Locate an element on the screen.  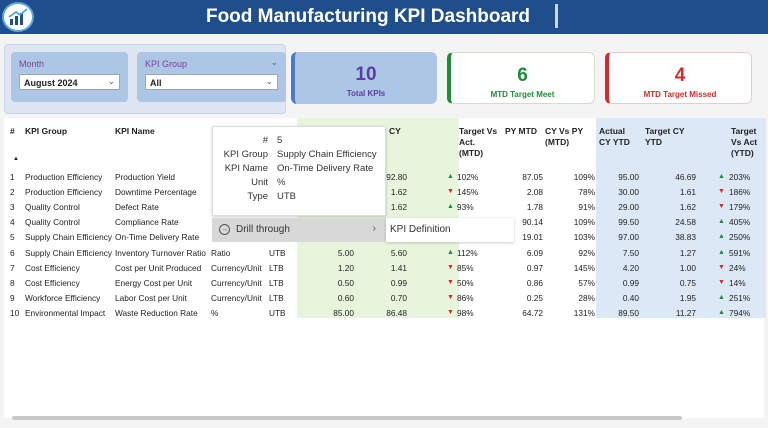
cell-tytd: 1.27 is located at coordinates (687, 252).